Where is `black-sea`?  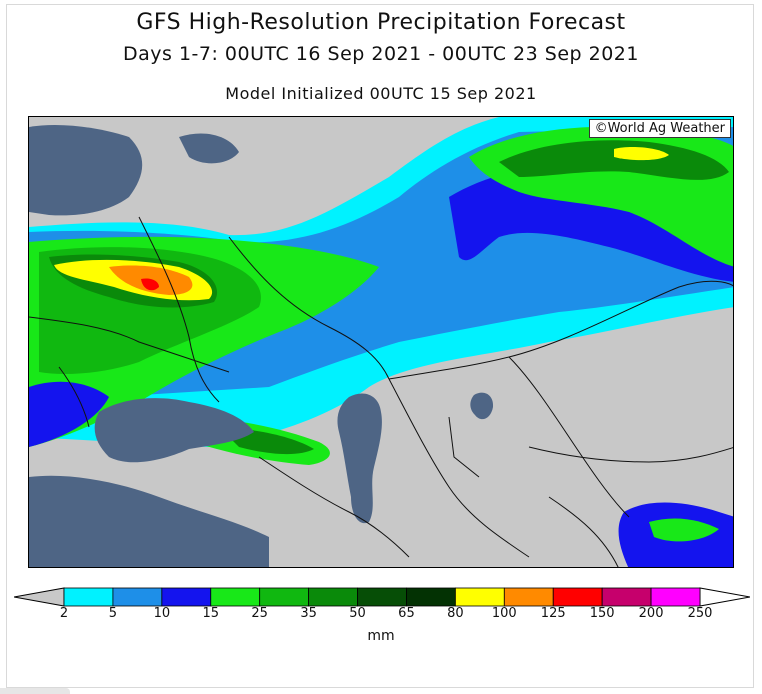 black-sea is located at coordinates (174, 430).